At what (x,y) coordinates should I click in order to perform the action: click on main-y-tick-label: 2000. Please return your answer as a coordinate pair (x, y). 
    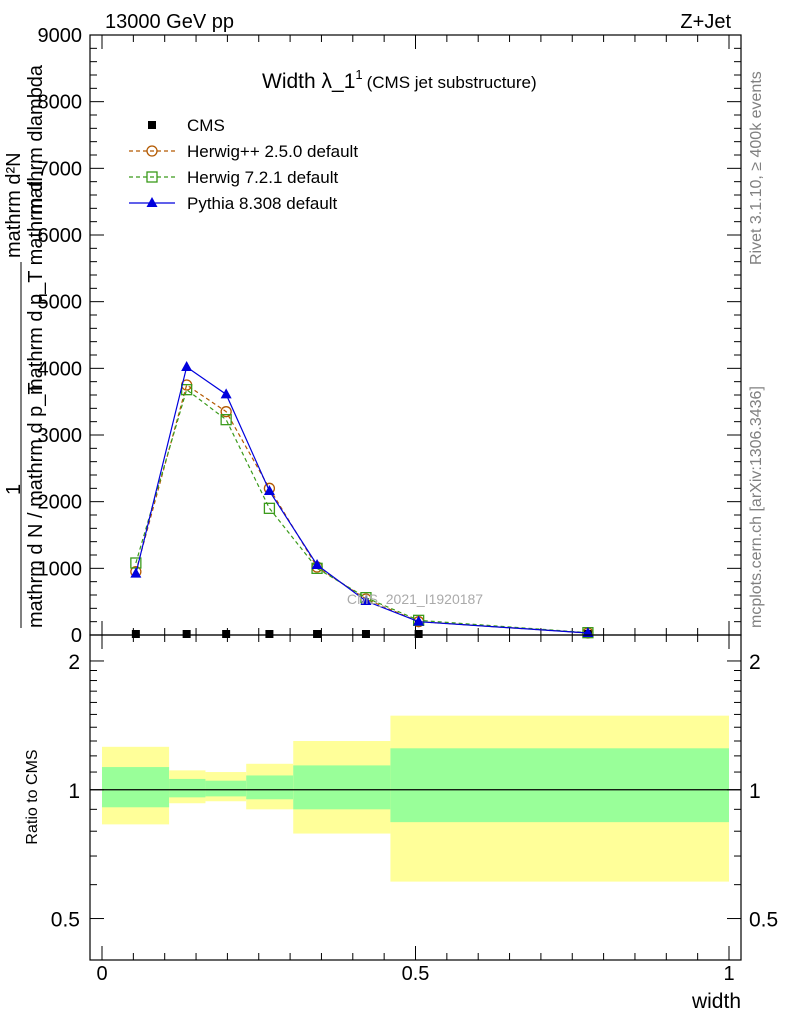
    Looking at the image, I should click on (60, 503).